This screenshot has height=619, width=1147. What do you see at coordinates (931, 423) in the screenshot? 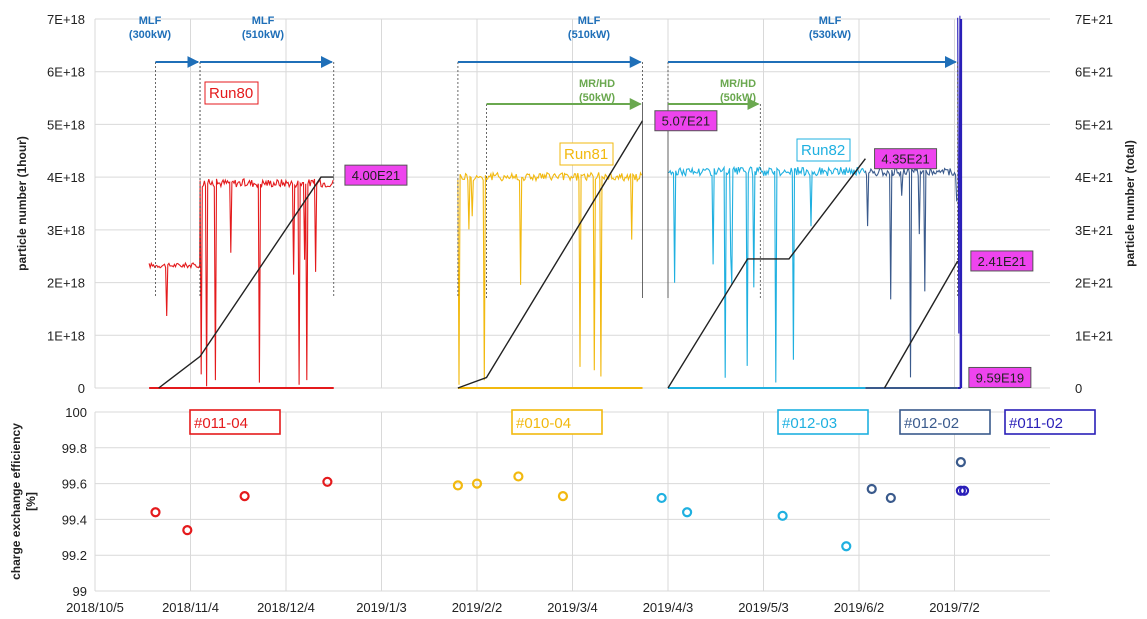
I see `legend-text: #012-02` at bounding box center [931, 423].